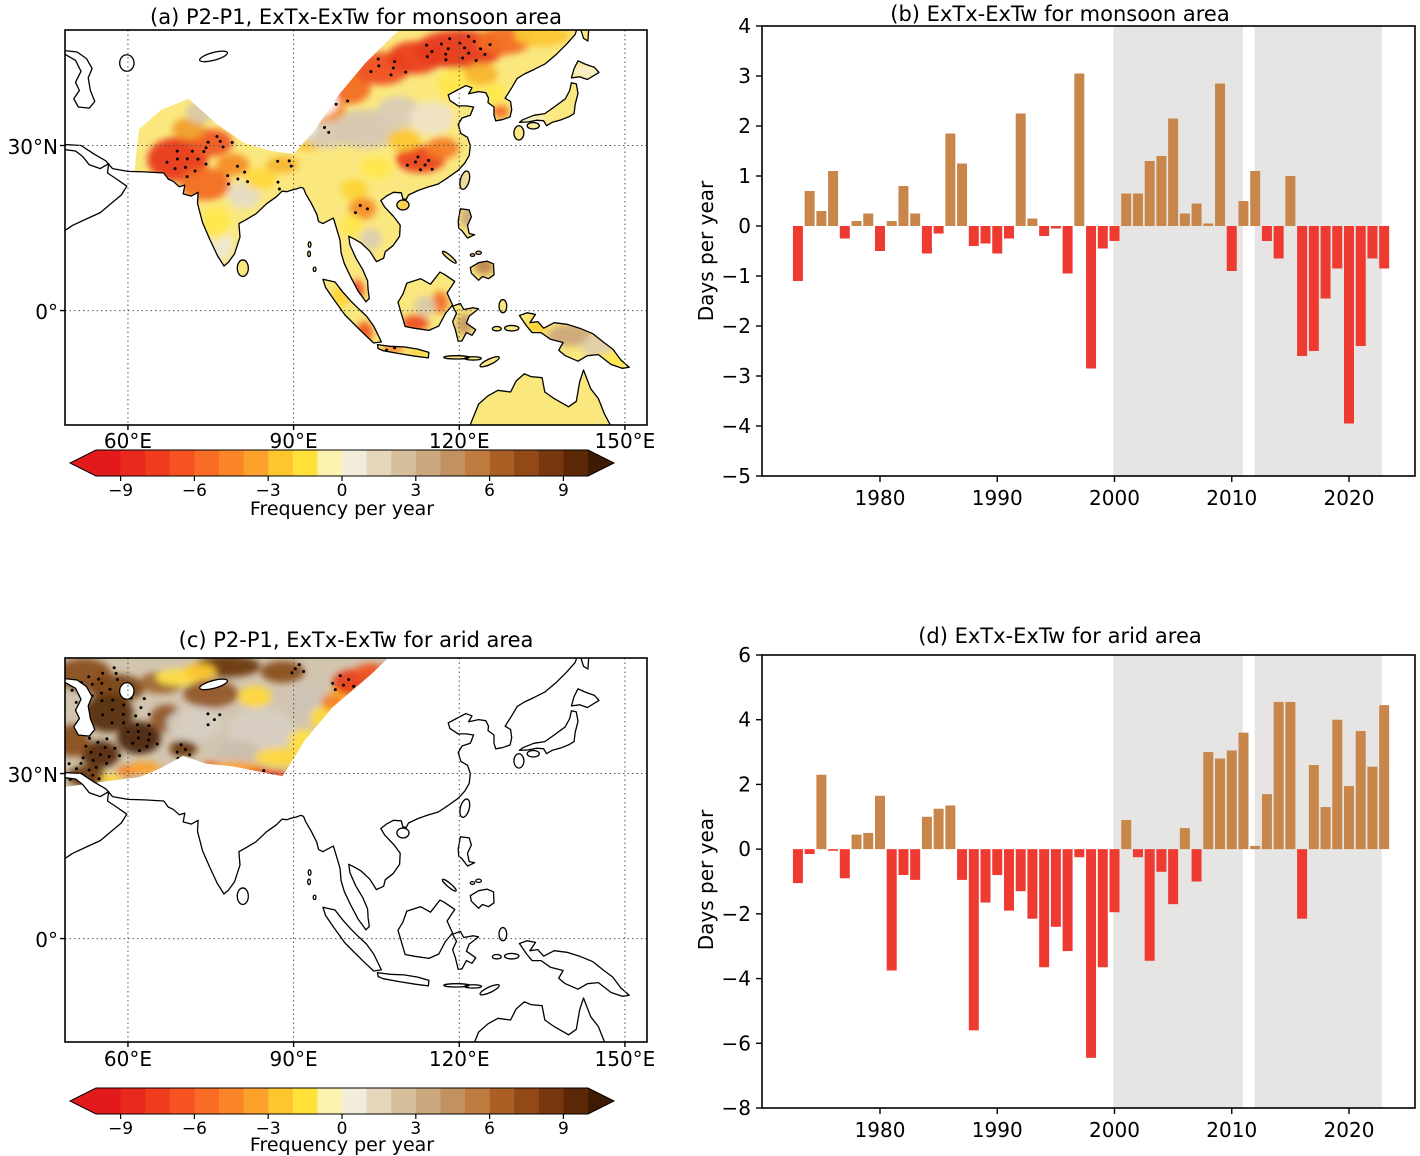  Describe the element at coordinates (1091, 953) in the screenshot. I see `bar-1998` at that location.